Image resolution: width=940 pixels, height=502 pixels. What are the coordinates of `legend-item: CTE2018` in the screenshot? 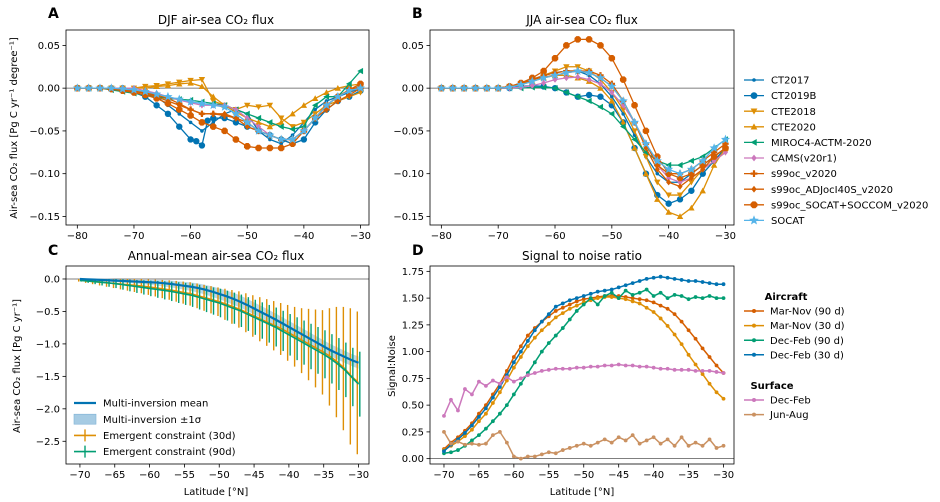 It's located at (780, 112).